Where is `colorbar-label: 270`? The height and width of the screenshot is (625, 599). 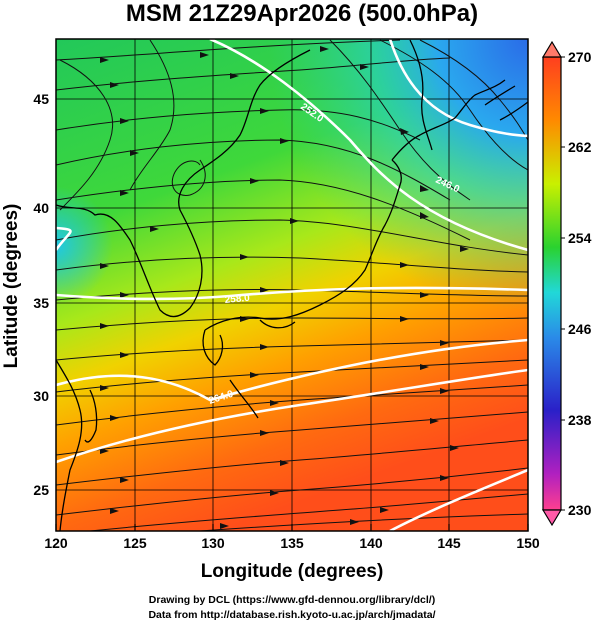
colorbar-label: 270 is located at coordinates (580, 57).